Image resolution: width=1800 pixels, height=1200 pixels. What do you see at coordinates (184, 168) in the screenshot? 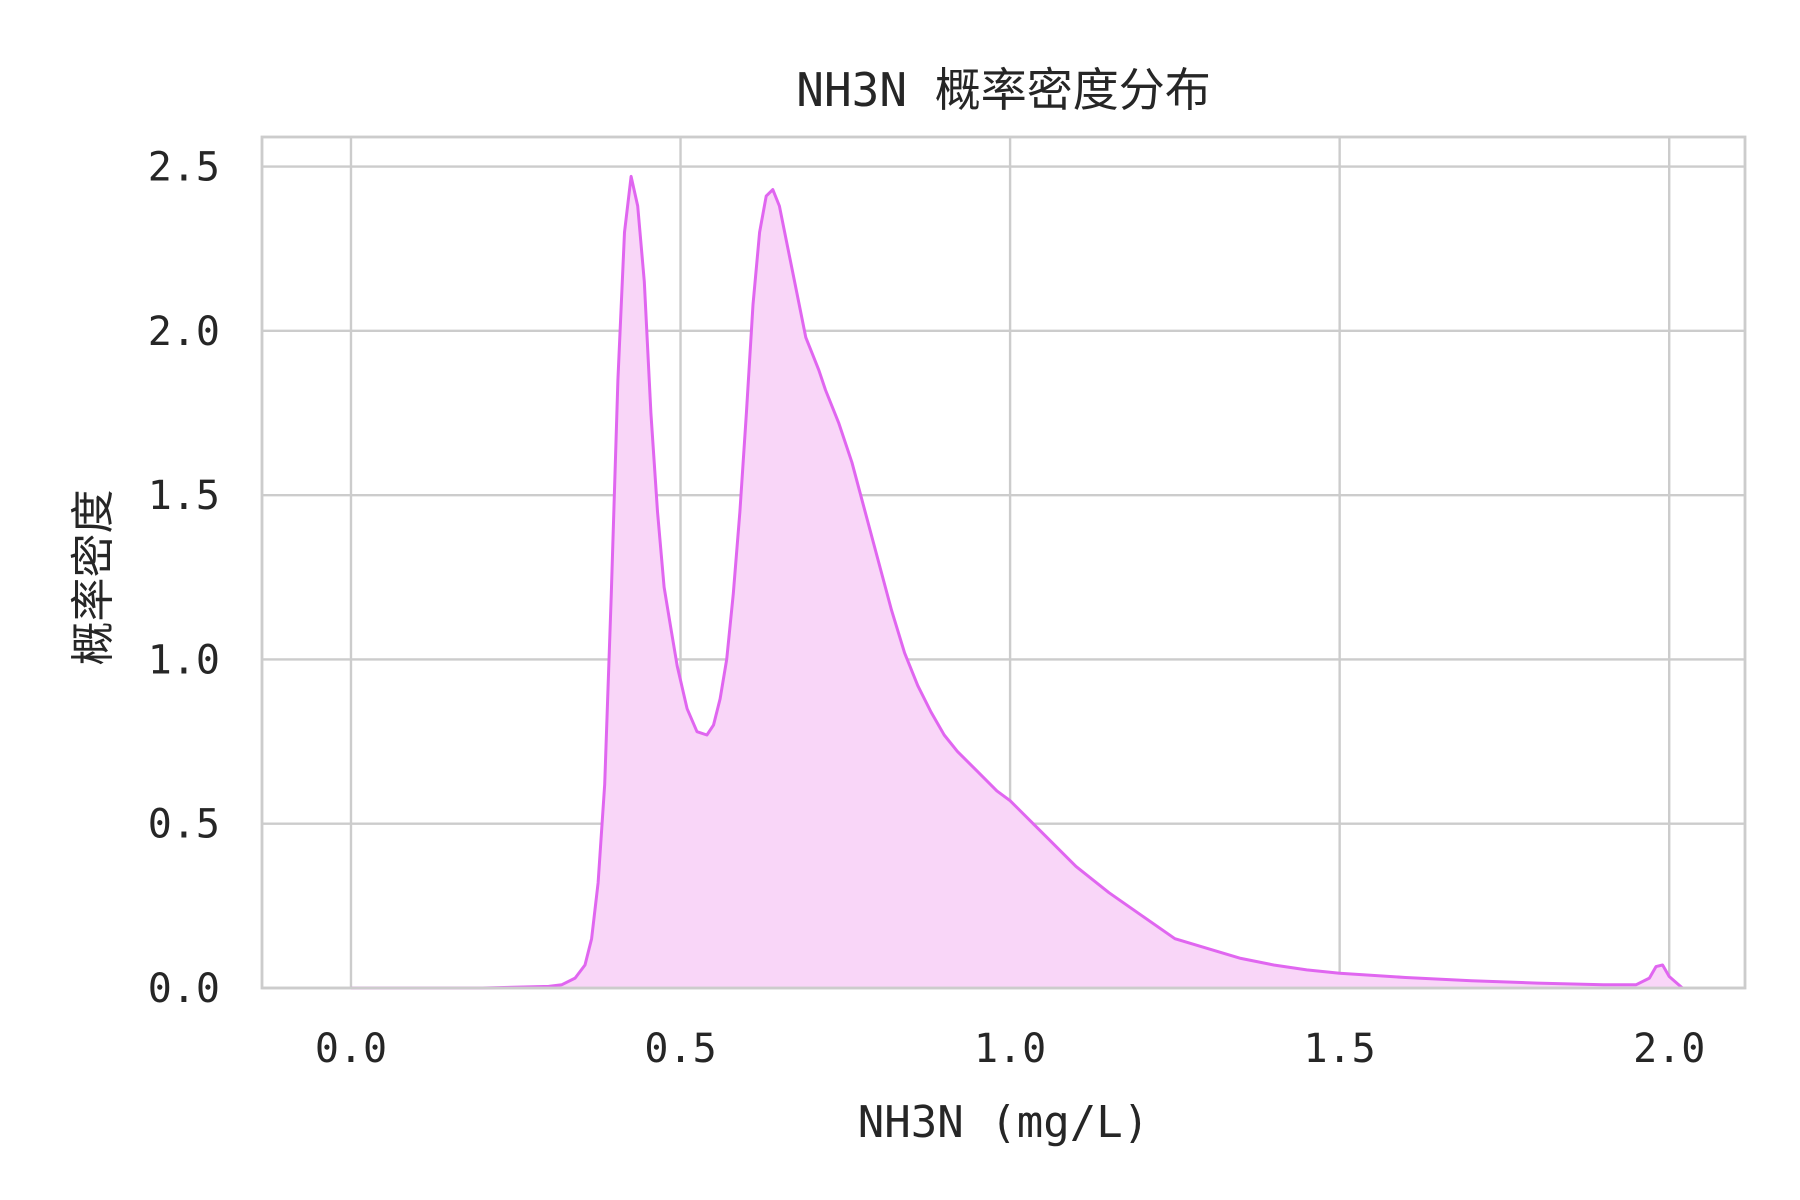
I see `y-tick-label: 2.5` at bounding box center [184, 168].